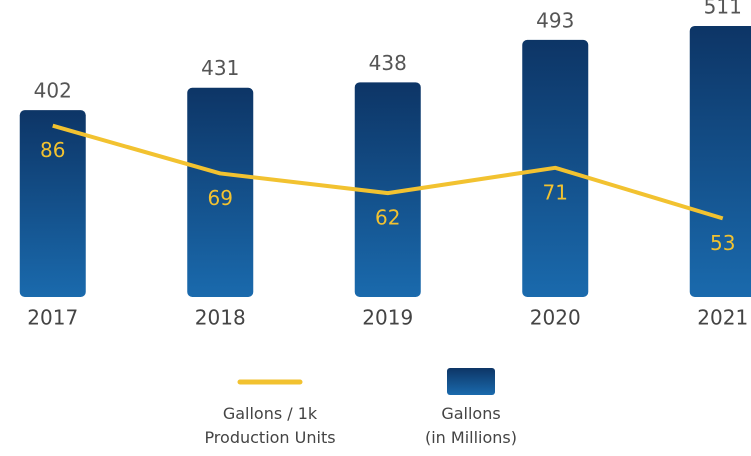 This screenshot has height=456, width=751. What do you see at coordinates (555, 318) in the screenshot?
I see `x-tick-label: 2020` at bounding box center [555, 318].